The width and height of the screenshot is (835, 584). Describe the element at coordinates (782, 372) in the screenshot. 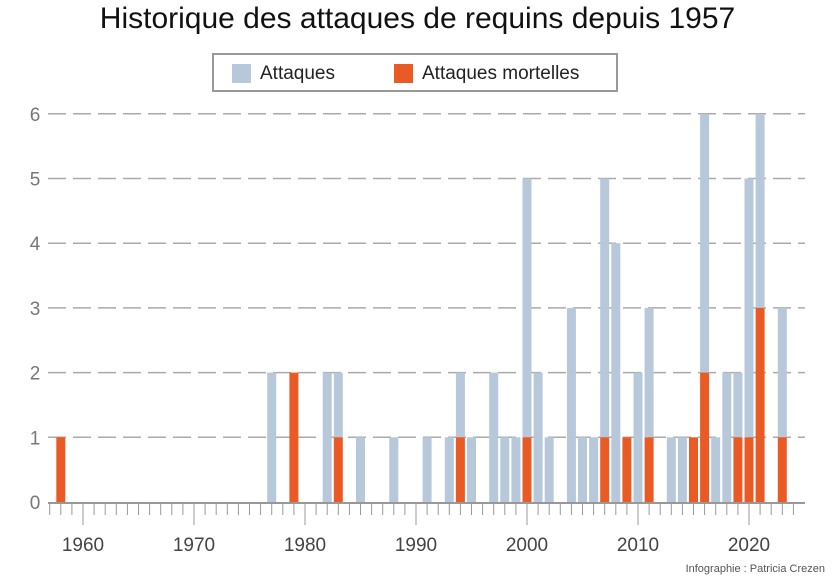

I see `bar-attaques-2023` at that location.